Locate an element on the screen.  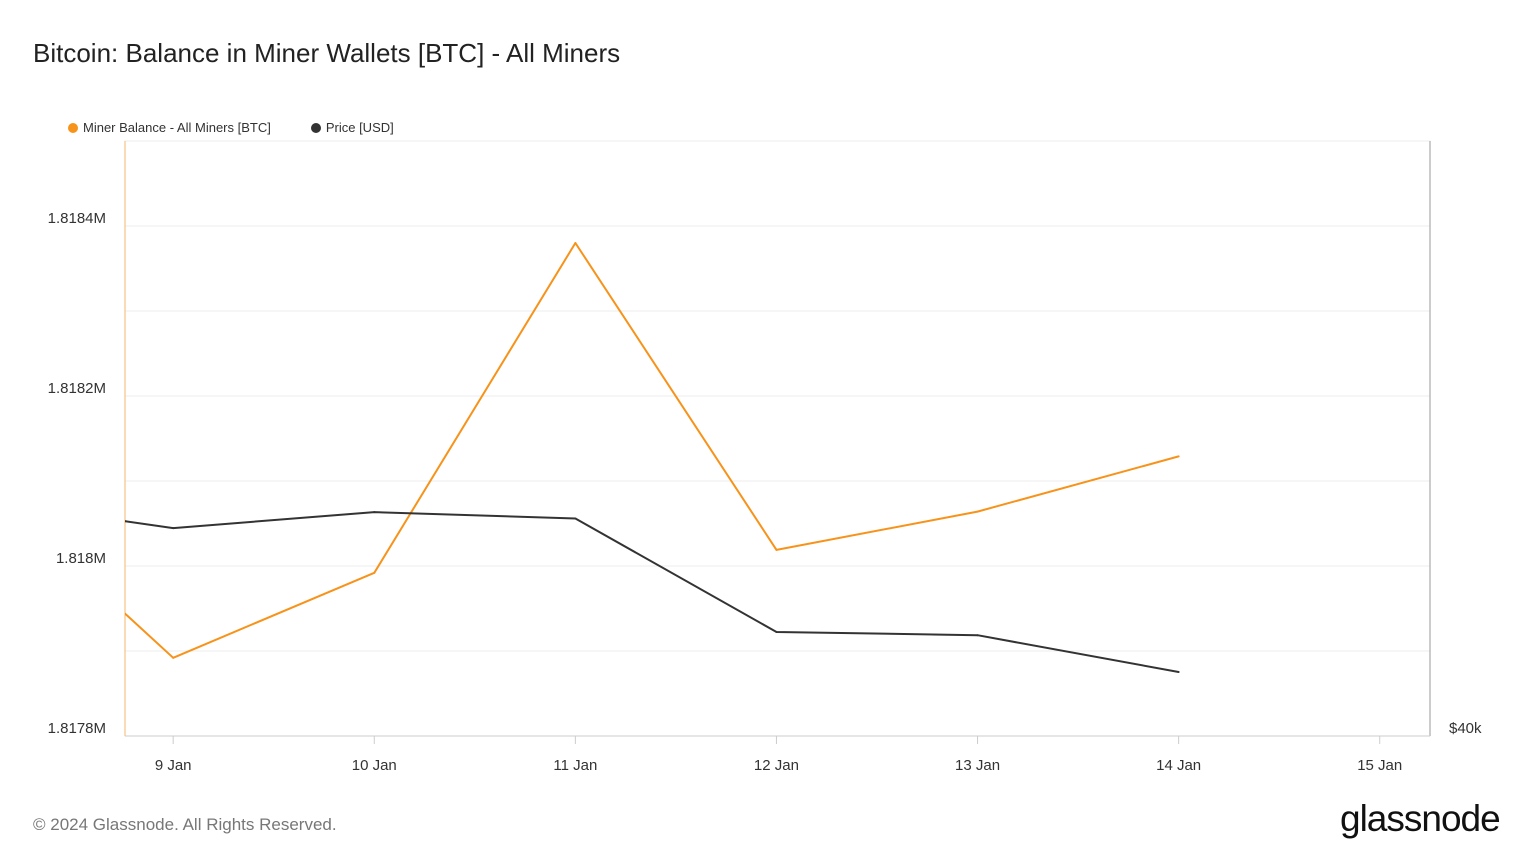
legend-label-miner-balance: Miner Balance - All Miners [BTC] is located at coordinates (177, 127).